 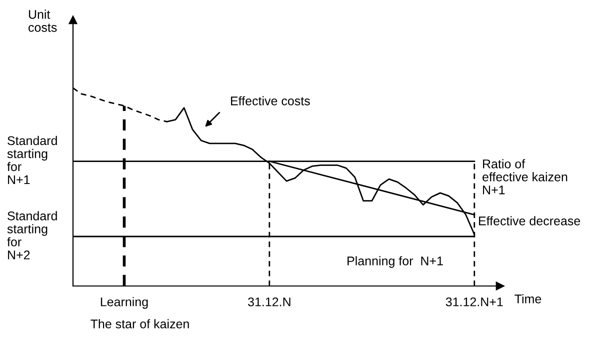 I want to click on x-tick-label: 31.12.N+1, so click(x=474, y=301).